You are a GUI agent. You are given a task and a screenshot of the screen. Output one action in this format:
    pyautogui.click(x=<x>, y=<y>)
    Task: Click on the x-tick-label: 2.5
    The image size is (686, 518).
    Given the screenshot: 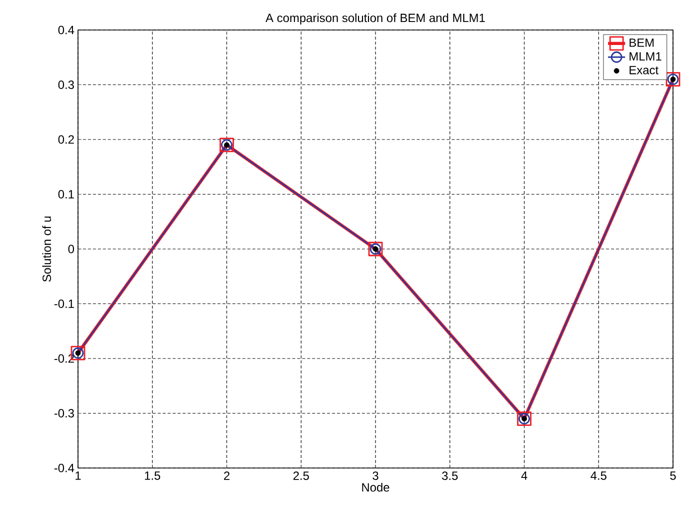 What is the action you would take?
    pyautogui.click(x=301, y=476)
    